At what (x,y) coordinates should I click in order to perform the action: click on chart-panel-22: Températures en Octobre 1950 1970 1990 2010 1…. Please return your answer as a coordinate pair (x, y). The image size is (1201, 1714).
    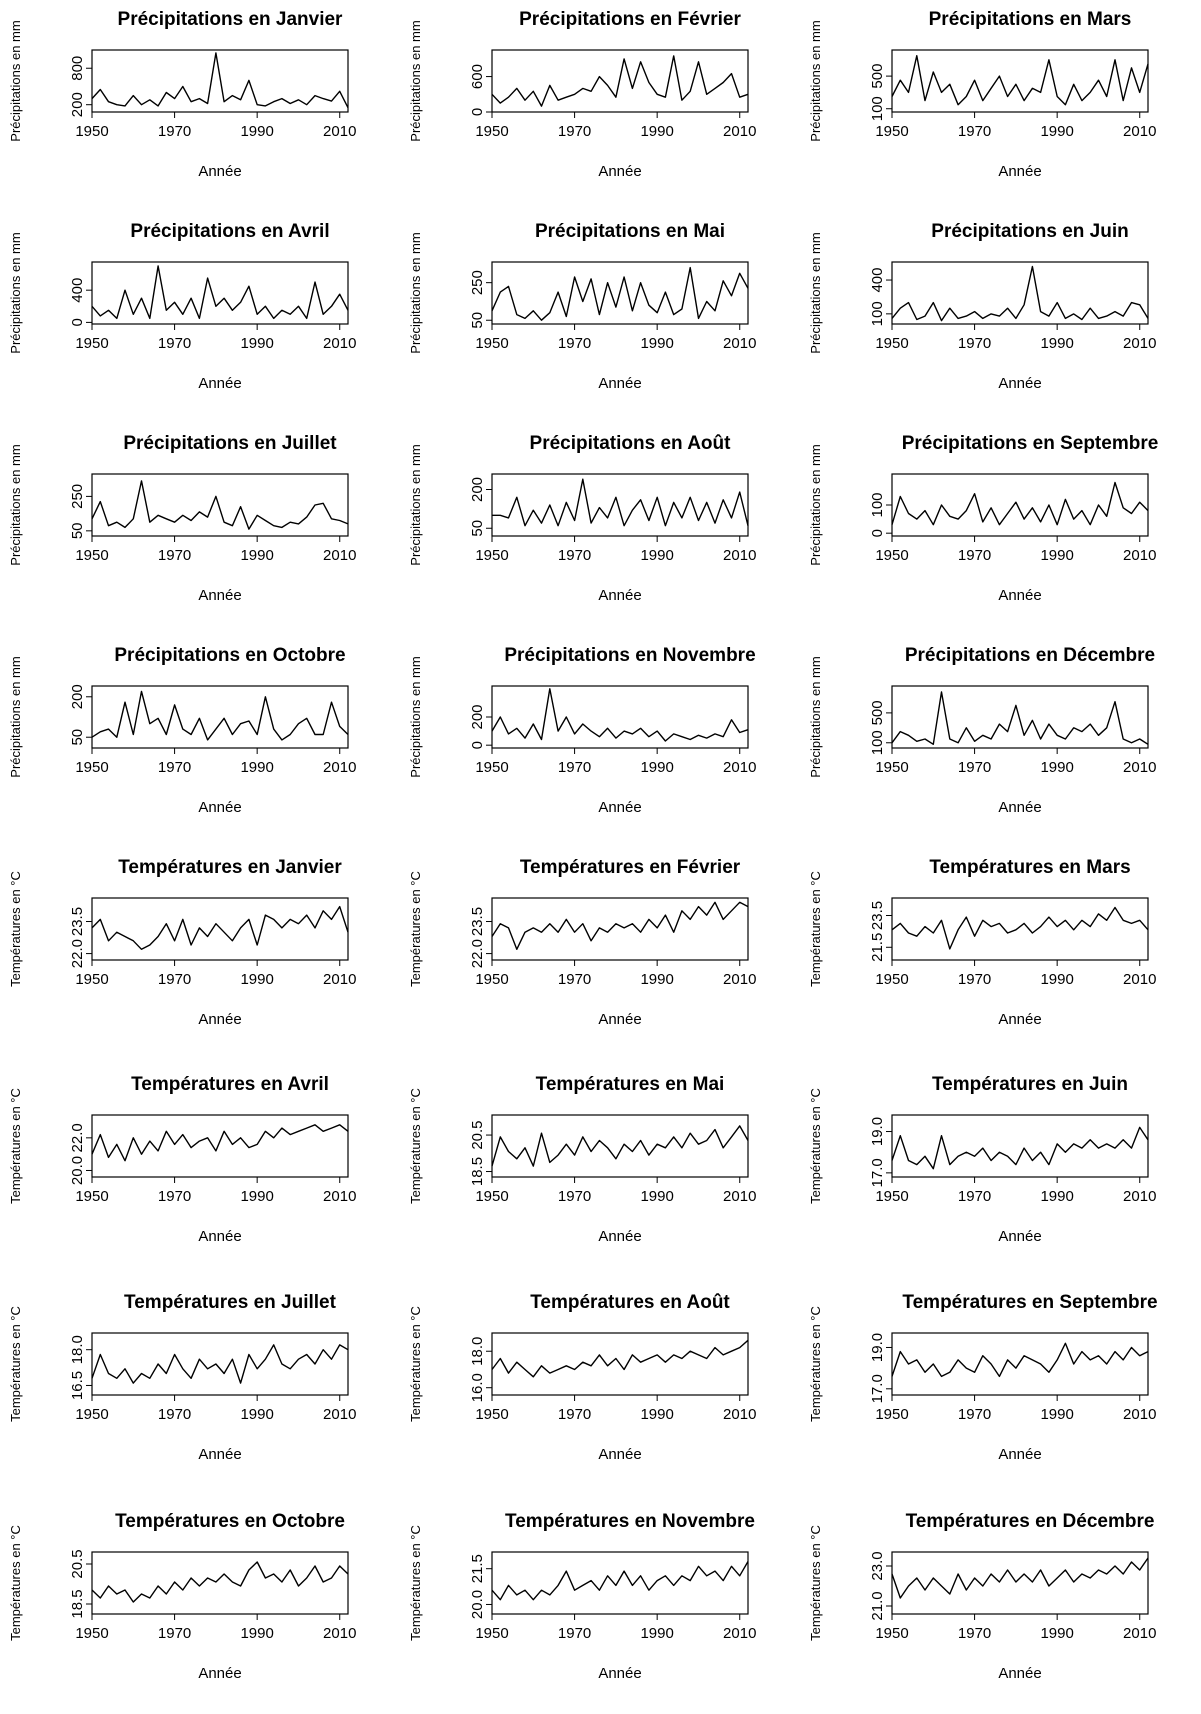
    Looking at the image, I should click on (200, 1608).